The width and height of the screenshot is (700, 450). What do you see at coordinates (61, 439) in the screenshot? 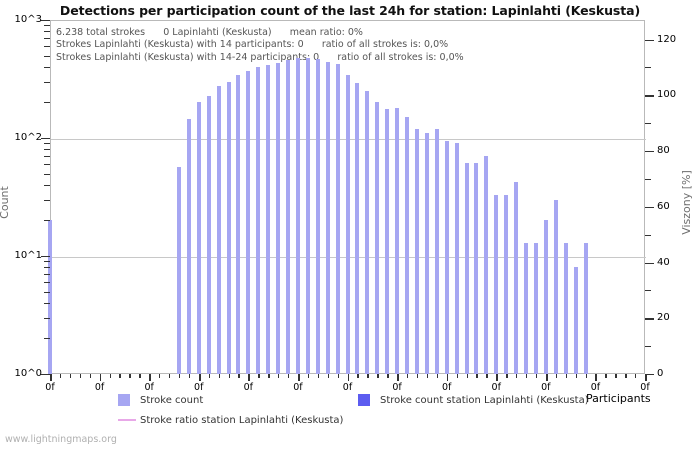
I see `watermark: www.lightningmaps.org` at bounding box center [61, 439].